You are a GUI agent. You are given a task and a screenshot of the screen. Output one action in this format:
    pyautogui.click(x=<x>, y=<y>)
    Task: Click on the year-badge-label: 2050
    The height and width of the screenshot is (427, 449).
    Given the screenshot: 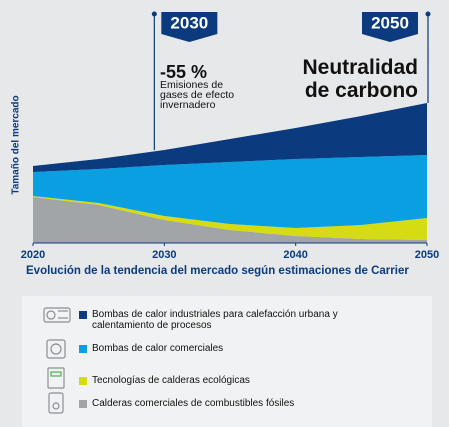 What is the action you would take?
    pyautogui.click(x=390, y=22)
    